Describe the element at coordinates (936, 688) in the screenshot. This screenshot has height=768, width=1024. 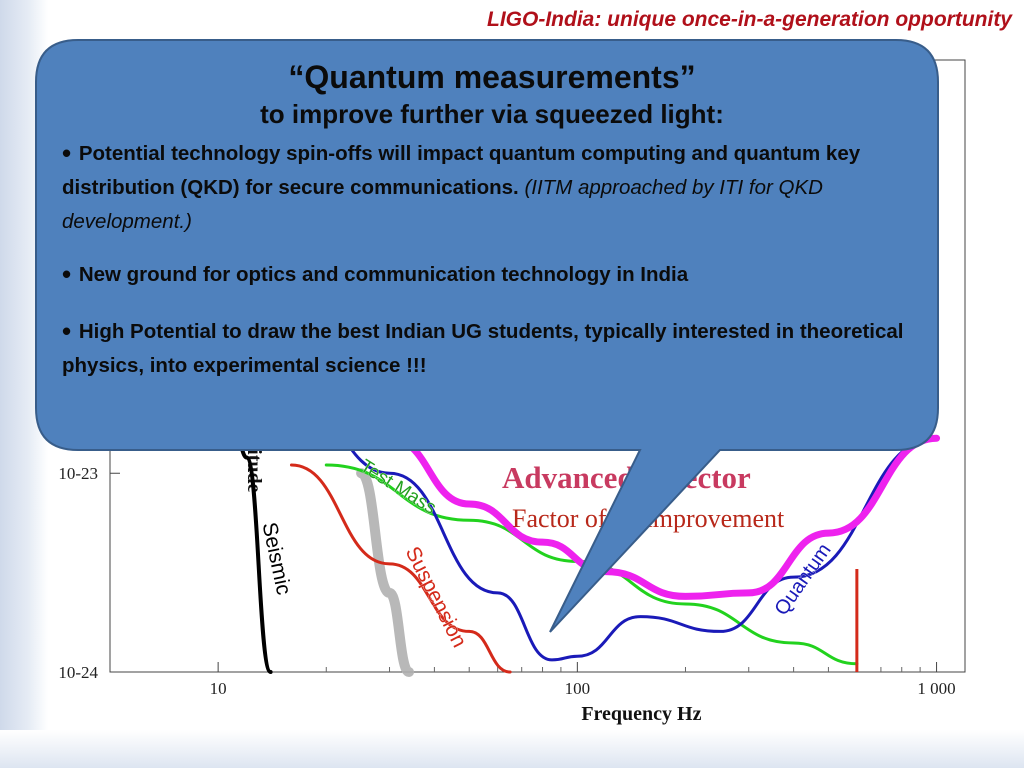
I see `x-tick-label: 1 000` at that location.